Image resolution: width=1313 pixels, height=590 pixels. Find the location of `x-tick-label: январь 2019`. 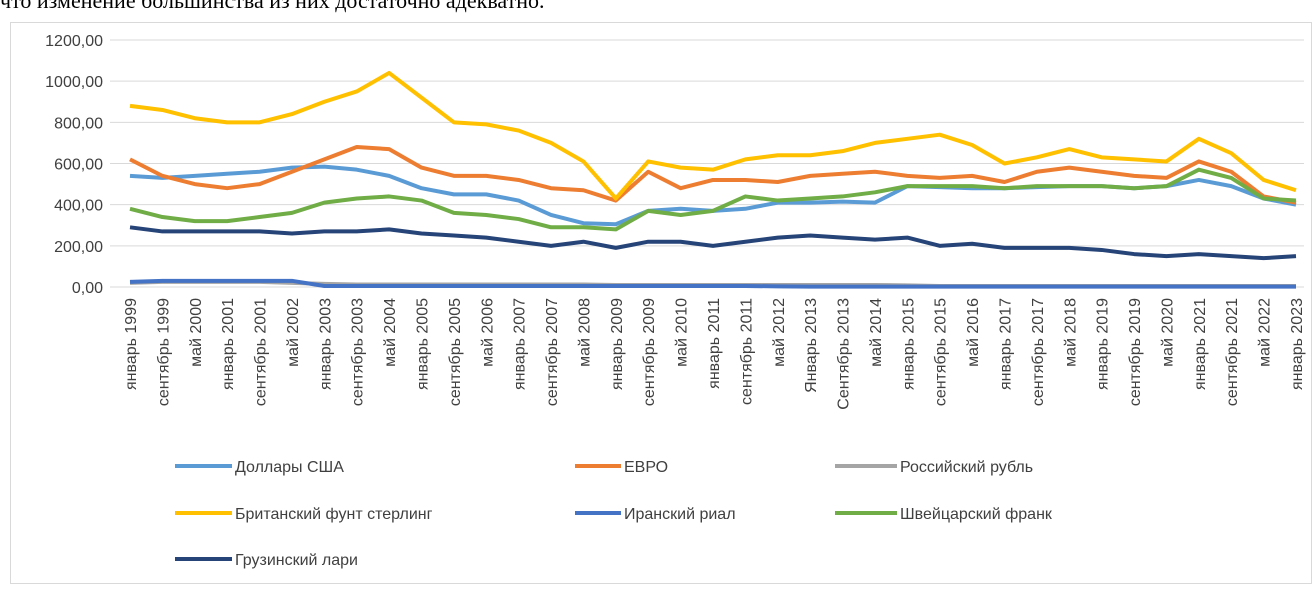

x-tick-label: январь 2019 is located at coordinates (1103, 344).